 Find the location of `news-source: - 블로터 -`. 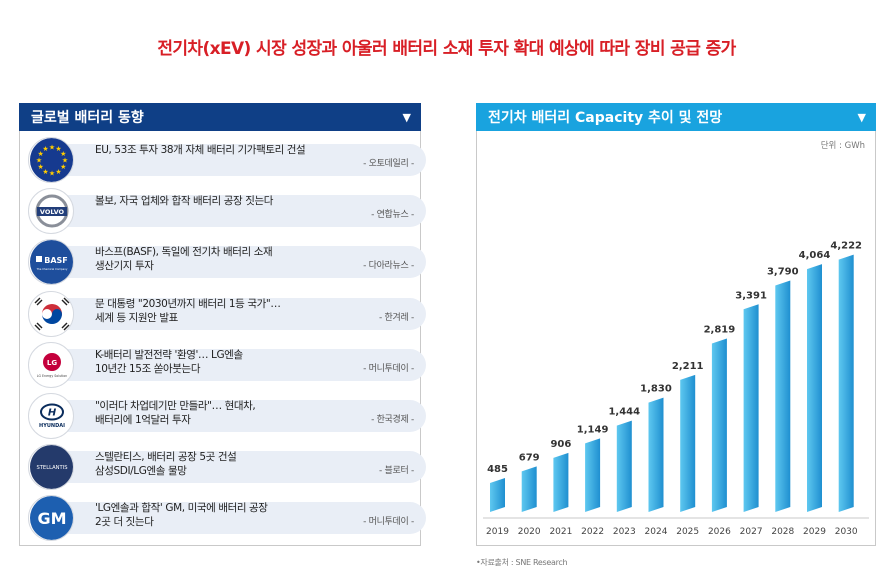

news-source: - 블로터 - is located at coordinates (396, 471).